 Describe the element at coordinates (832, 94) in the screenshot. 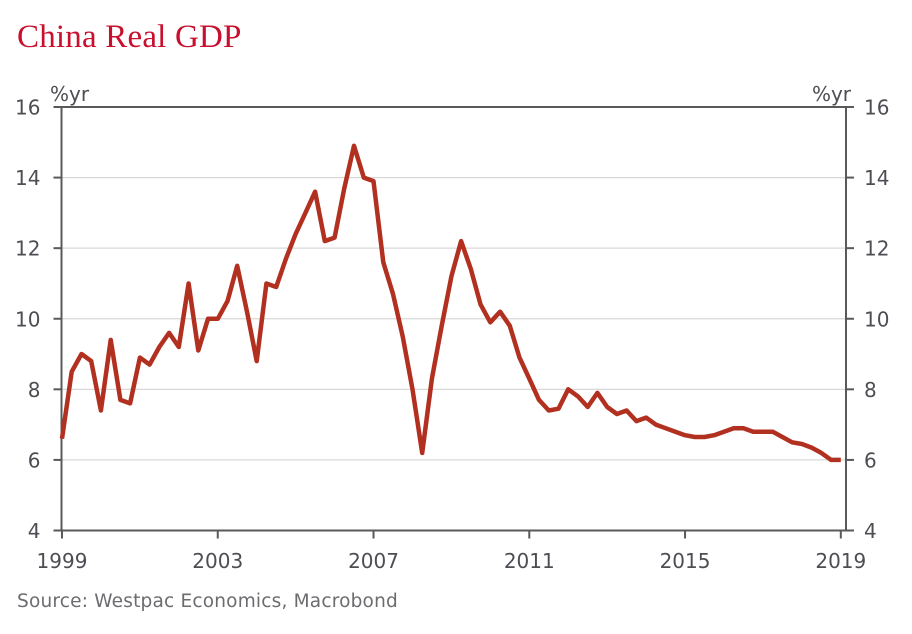

I see `y-axis-unit-label-right: %yr` at that location.